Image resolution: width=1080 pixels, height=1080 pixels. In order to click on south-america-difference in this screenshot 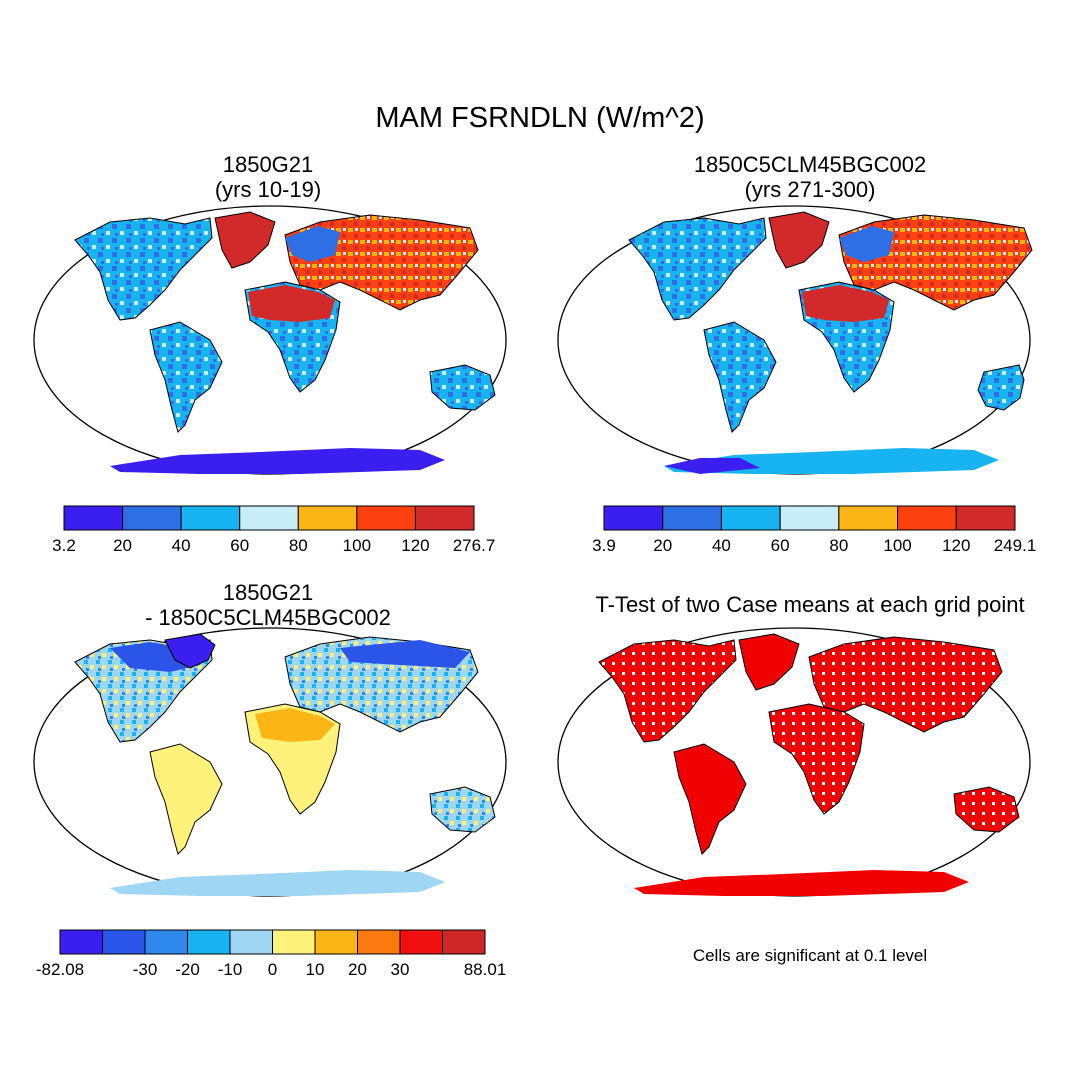, I will do `click(186, 799)`.